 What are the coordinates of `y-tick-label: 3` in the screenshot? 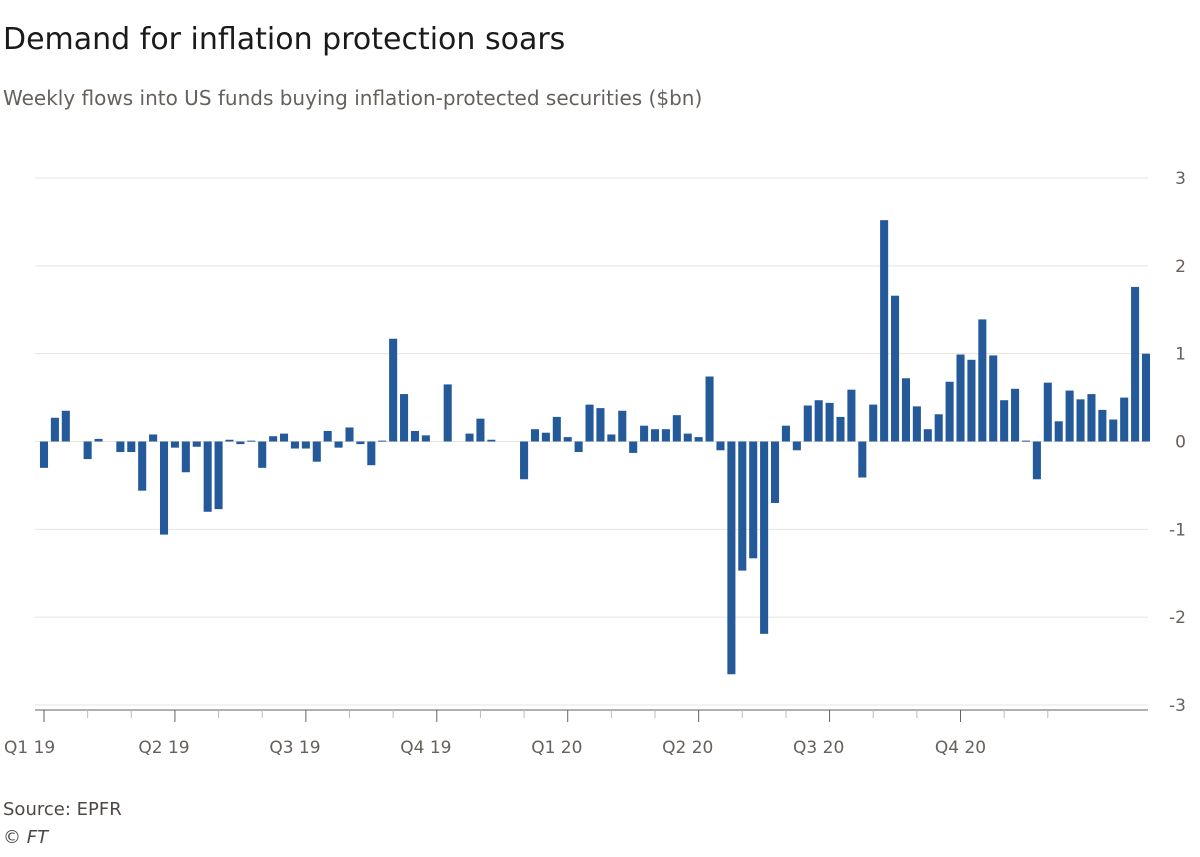 It's located at (1180, 179).